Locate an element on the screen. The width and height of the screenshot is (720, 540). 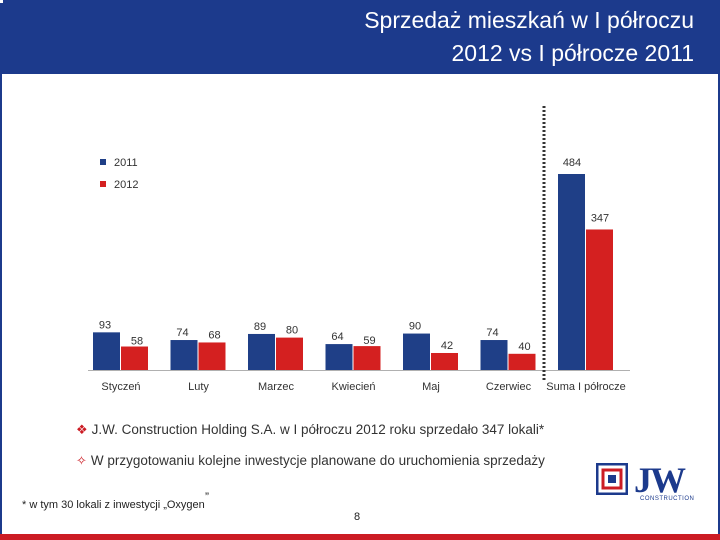
logo-text: JW is located at coordinates (660, 480).